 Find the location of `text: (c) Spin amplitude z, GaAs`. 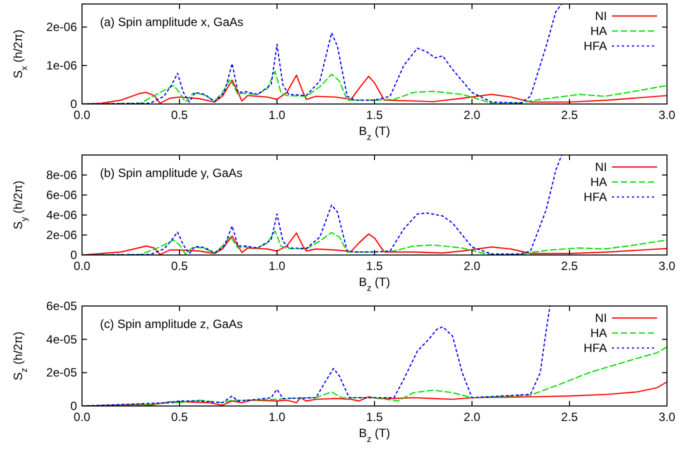

text: (c) Spin amplitude z, GaAs is located at coordinates (171, 324).